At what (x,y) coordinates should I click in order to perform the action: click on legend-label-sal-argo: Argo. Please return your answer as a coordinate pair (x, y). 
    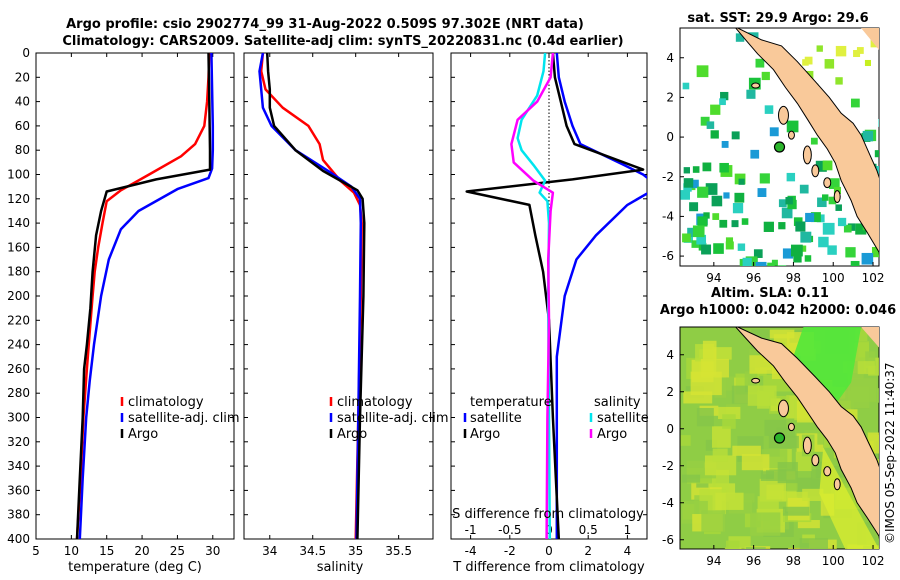
    Looking at the image, I should click on (612, 434).